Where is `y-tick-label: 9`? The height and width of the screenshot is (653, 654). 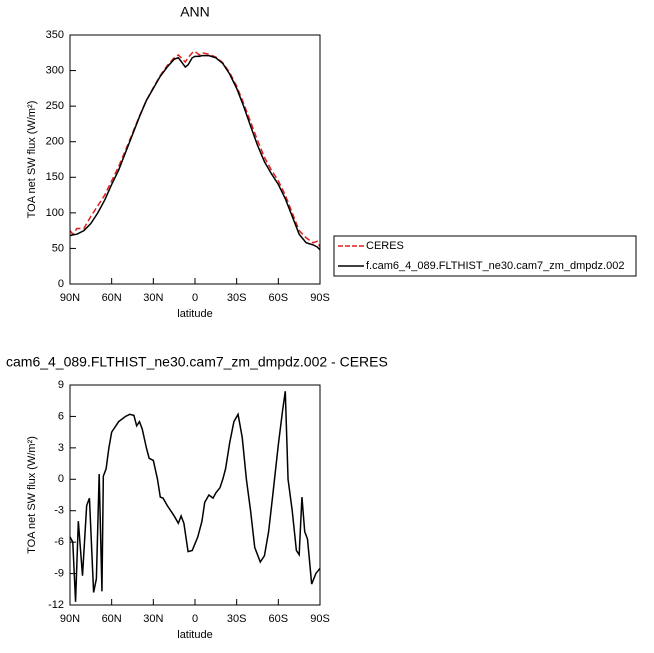
y-tick-label: 9 is located at coordinates (61, 385).